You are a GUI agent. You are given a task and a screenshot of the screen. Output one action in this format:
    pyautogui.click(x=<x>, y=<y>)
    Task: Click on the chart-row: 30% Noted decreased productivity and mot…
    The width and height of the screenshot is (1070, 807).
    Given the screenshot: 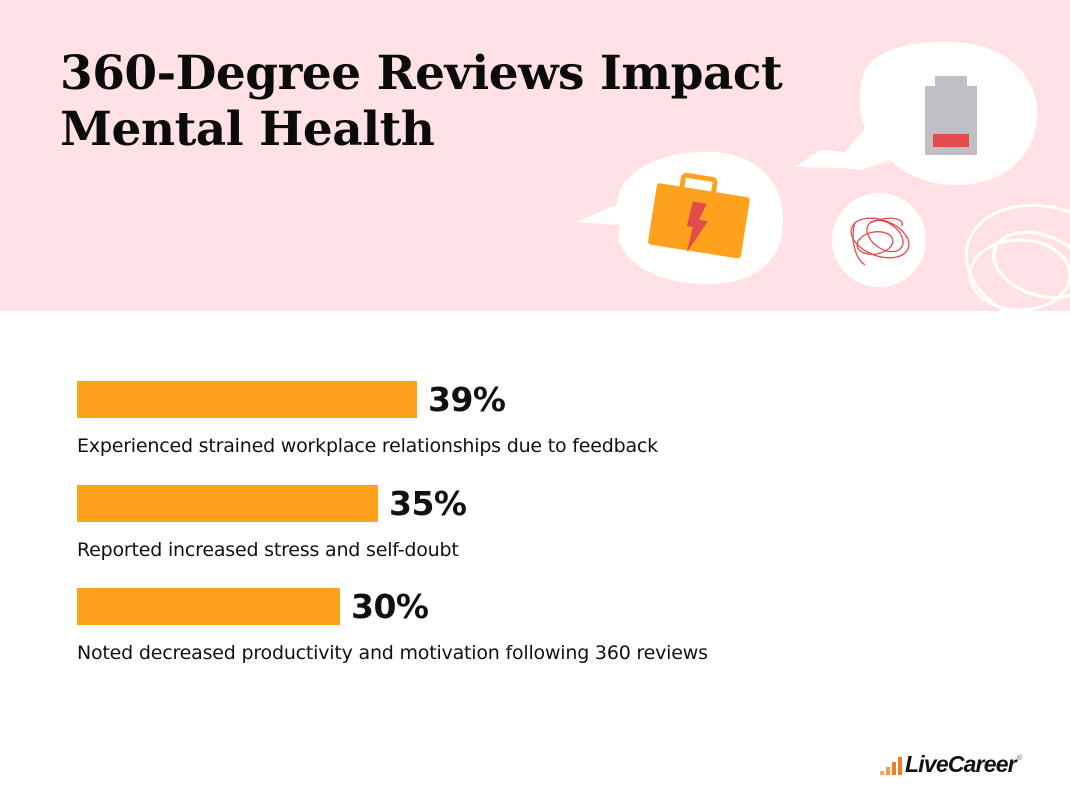 What is the action you would take?
    pyautogui.click(x=392, y=625)
    